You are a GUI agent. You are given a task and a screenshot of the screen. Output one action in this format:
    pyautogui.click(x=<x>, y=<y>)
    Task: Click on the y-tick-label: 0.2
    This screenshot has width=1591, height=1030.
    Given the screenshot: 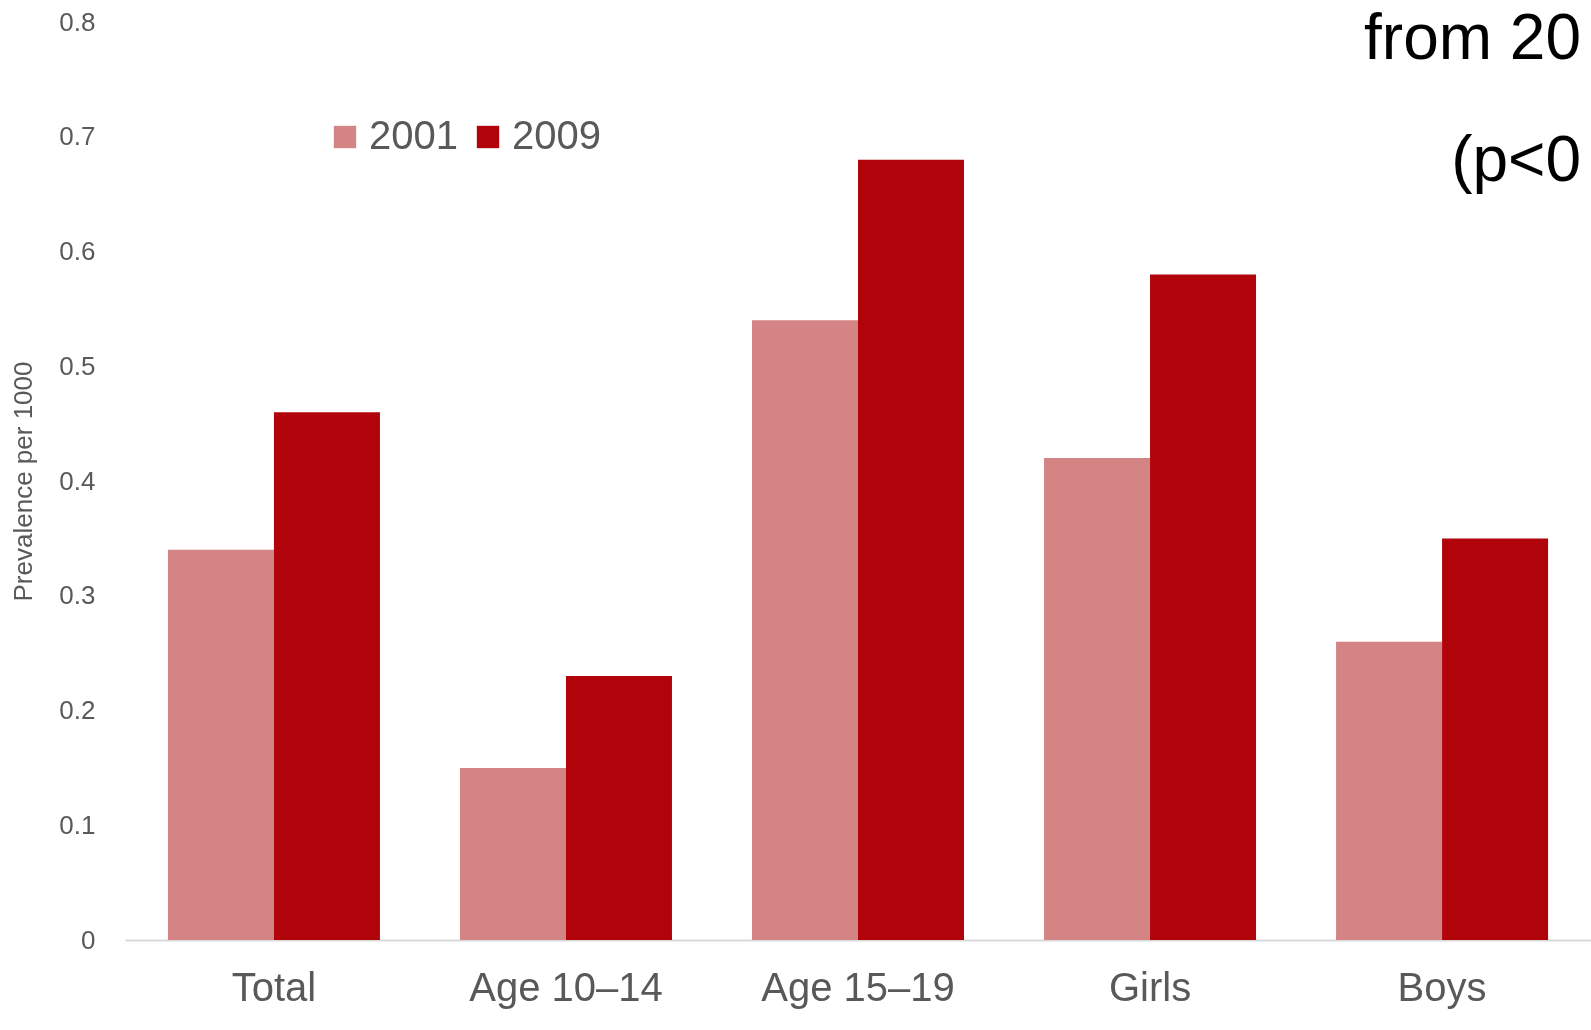 What is the action you would take?
    pyautogui.click(x=77, y=710)
    